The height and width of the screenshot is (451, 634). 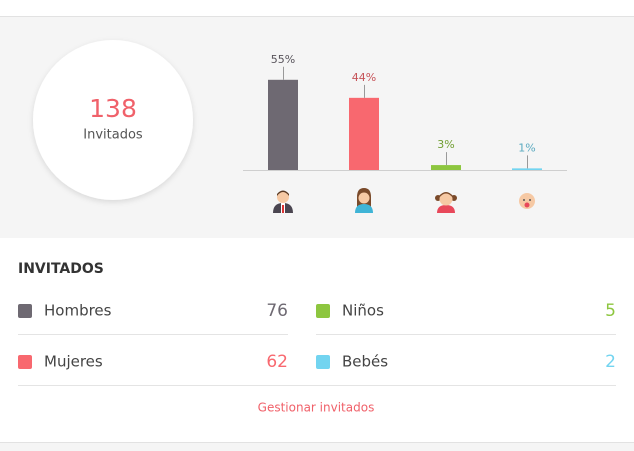 I want to click on item-value: 5, so click(x=610, y=311).